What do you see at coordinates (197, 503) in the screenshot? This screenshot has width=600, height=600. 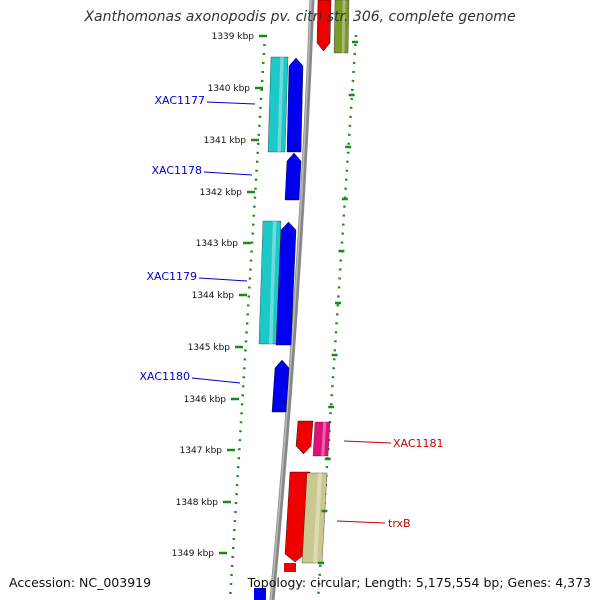 I see `tick-label: 1348 kbp` at bounding box center [197, 503].